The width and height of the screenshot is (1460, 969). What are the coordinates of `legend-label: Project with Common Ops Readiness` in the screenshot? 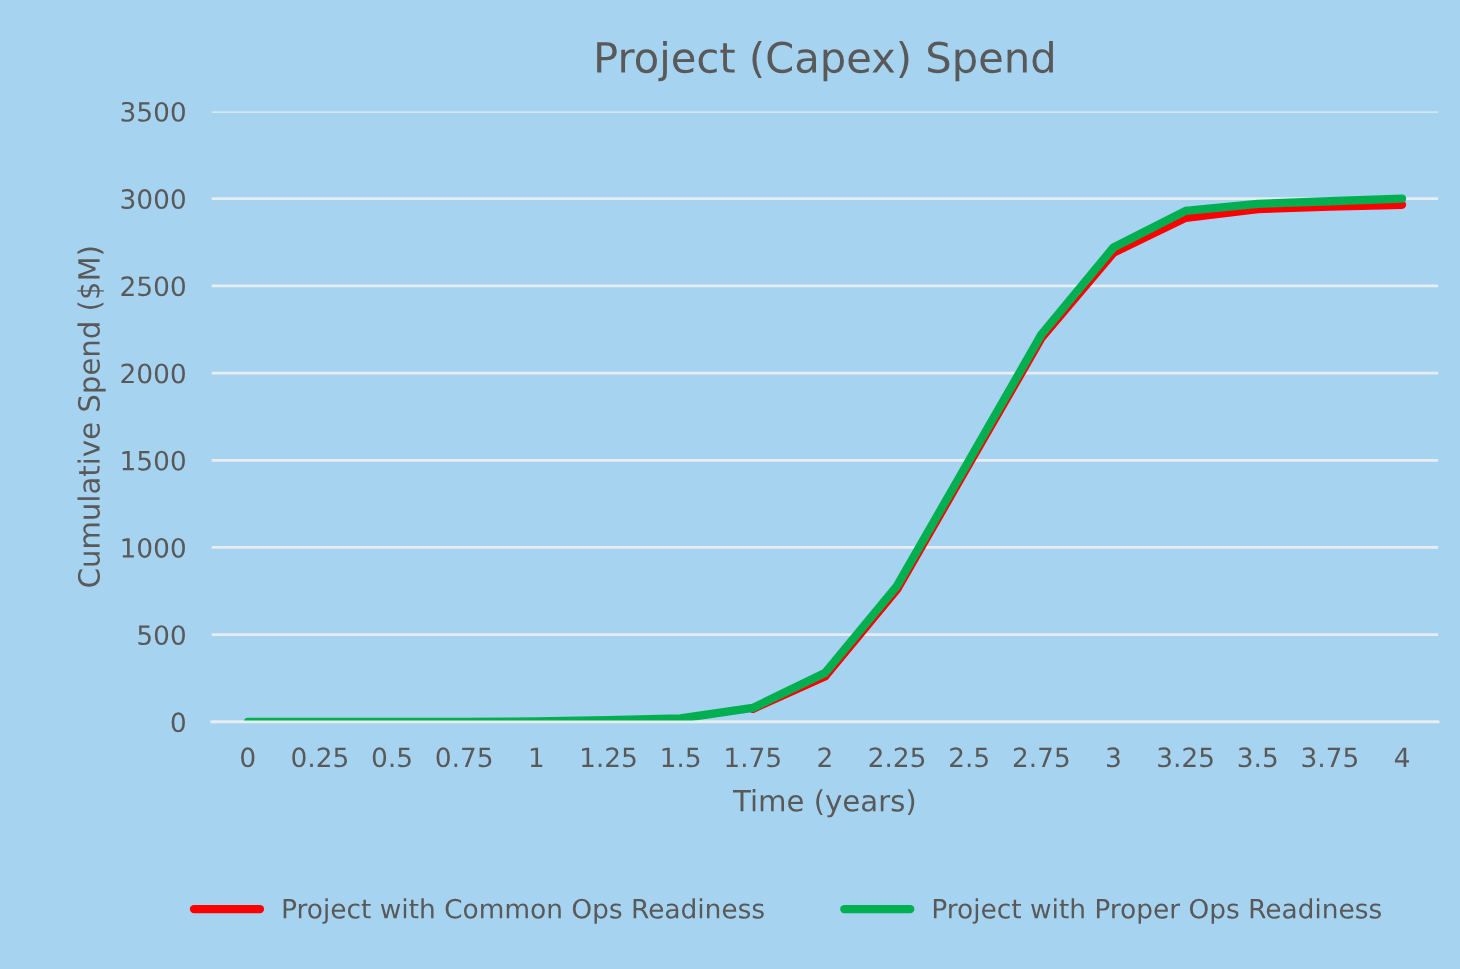 It's located at (523, 911).